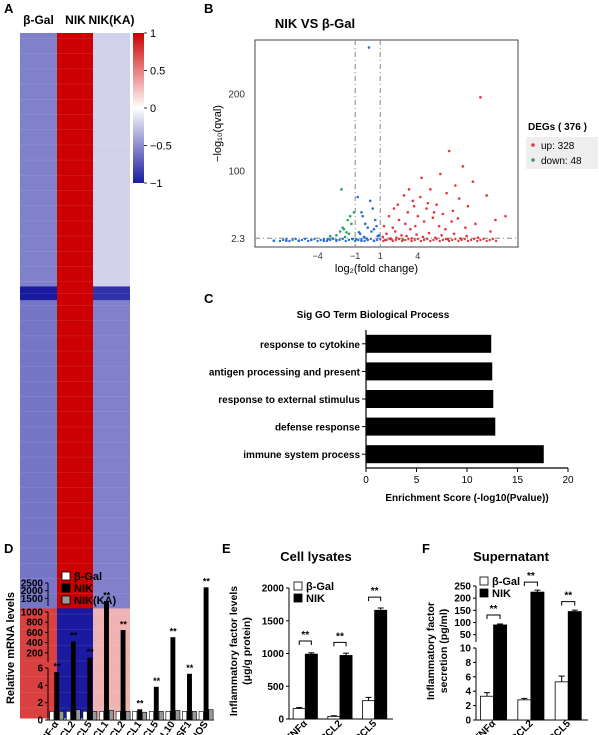 This screenshot has width=599, height=735. What do you see at coordinates (557, 127) in the screenshot?
I see `volcano-legend-title: DEGs ( 376 )` at bounding box center [557, 127].